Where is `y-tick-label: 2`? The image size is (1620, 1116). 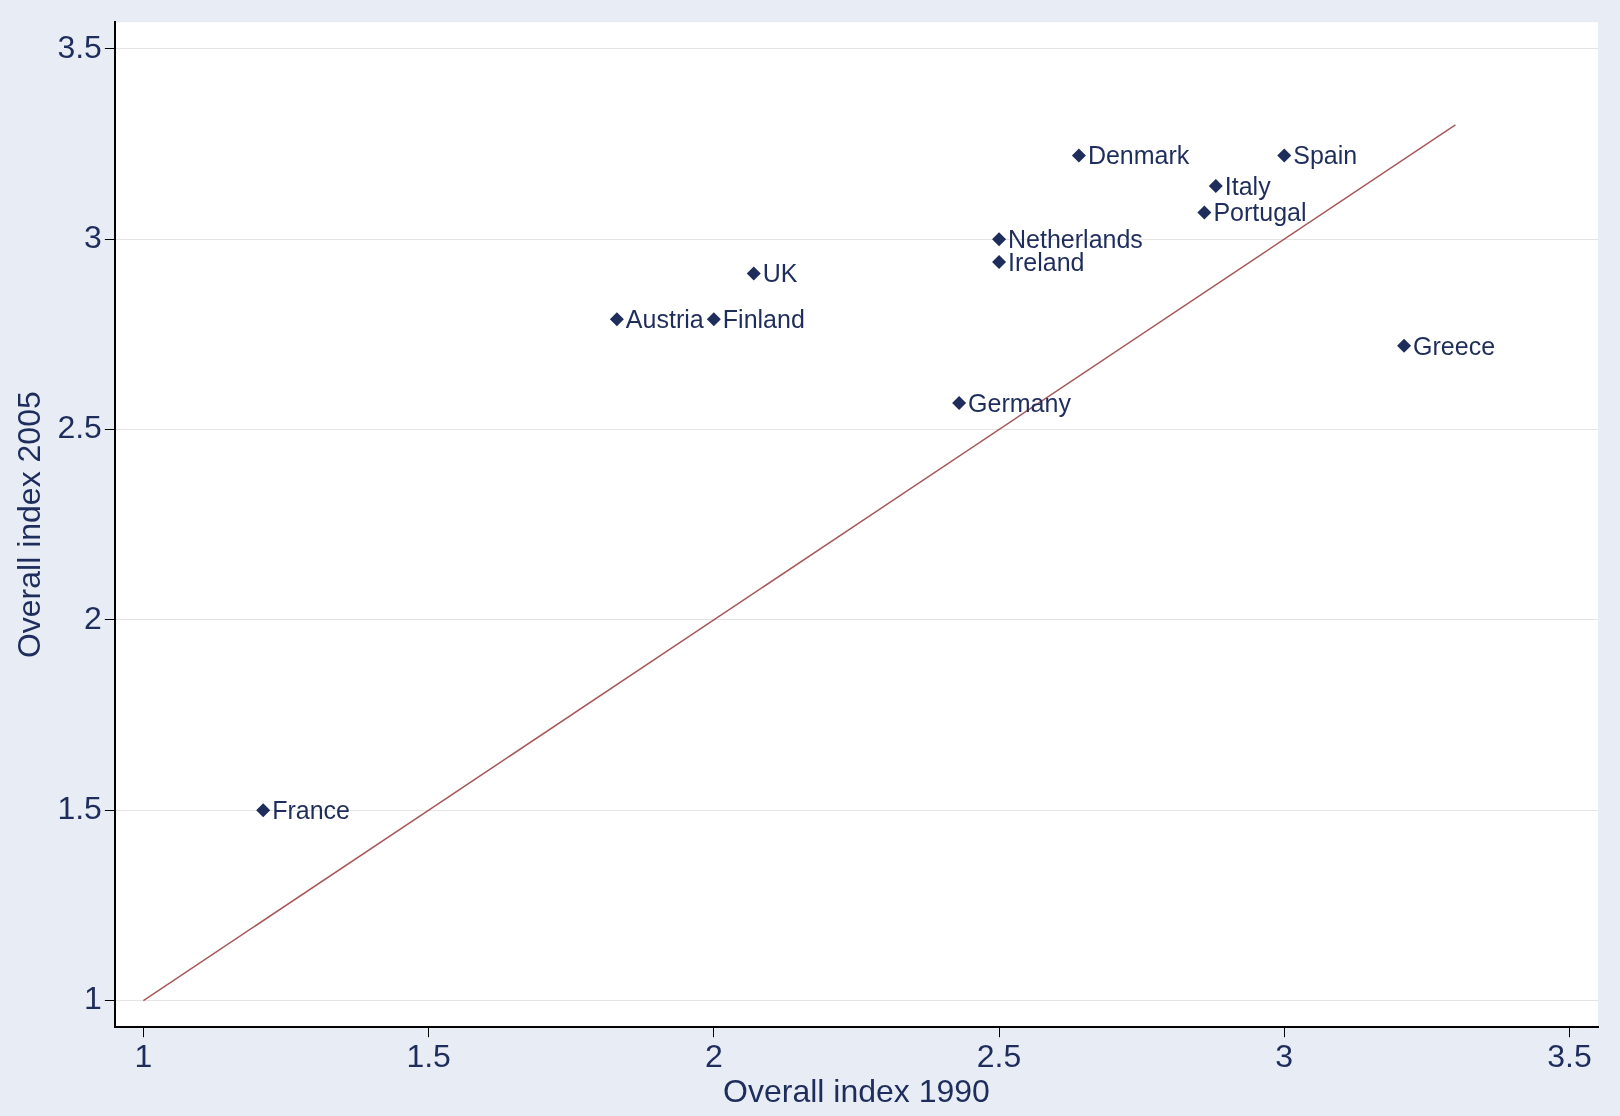
y-tick-label: 2 is located at coordinates (93, 617).